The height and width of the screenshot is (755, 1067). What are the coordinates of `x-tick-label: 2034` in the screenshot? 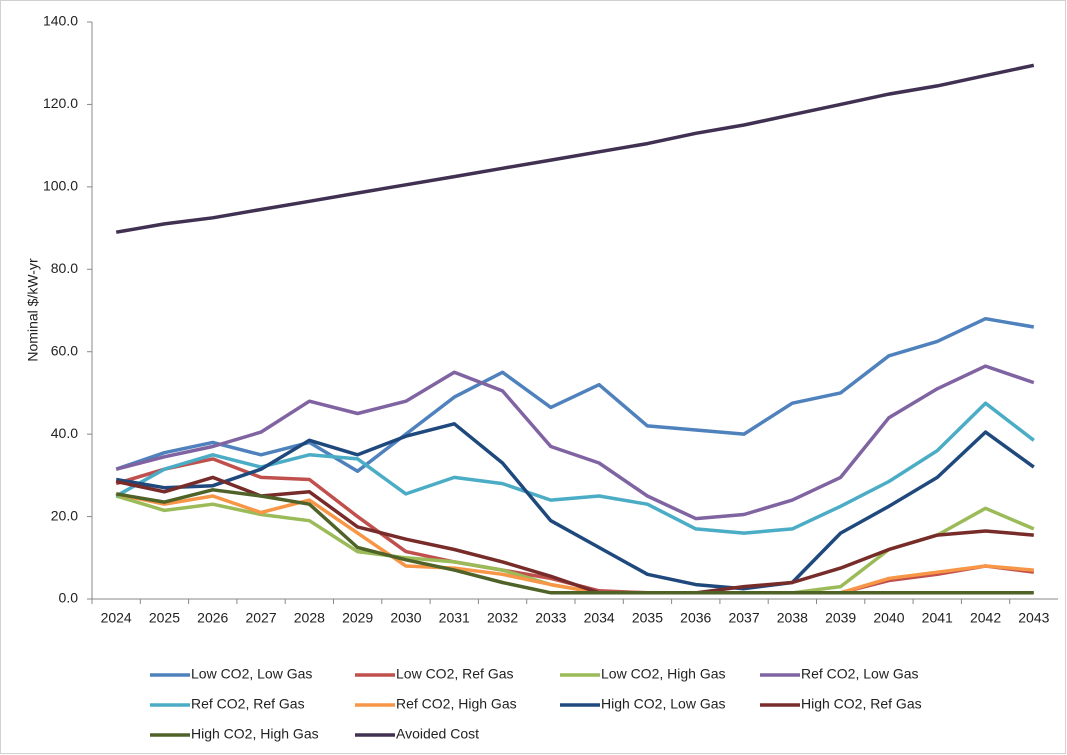 It's located at (599, 618).